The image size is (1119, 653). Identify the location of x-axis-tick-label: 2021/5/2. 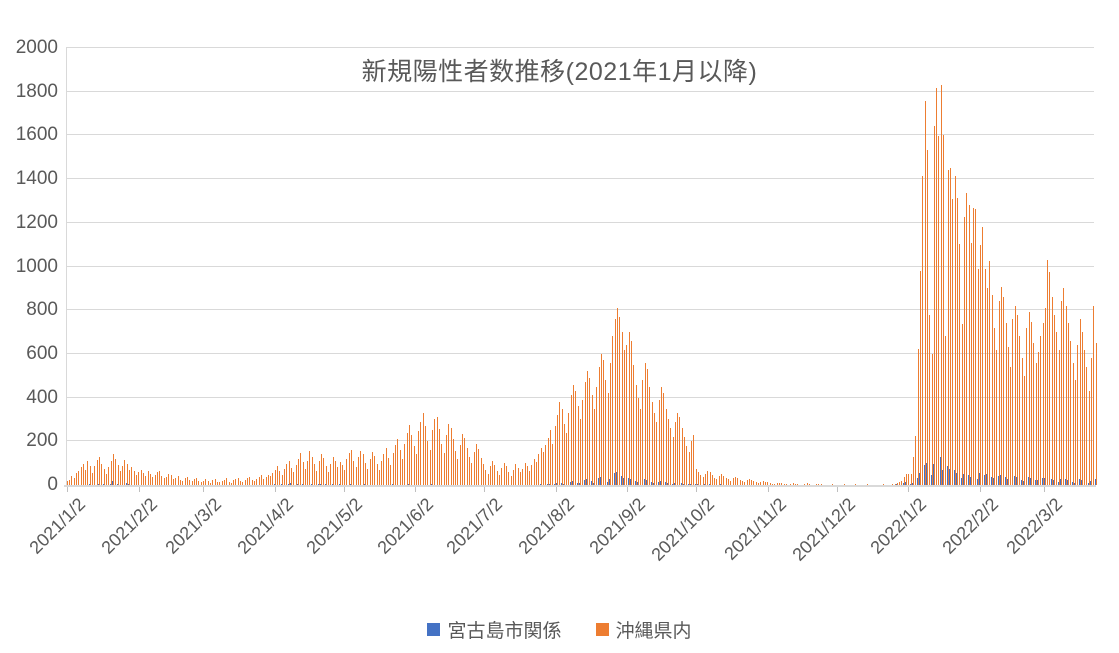
(334, 526).